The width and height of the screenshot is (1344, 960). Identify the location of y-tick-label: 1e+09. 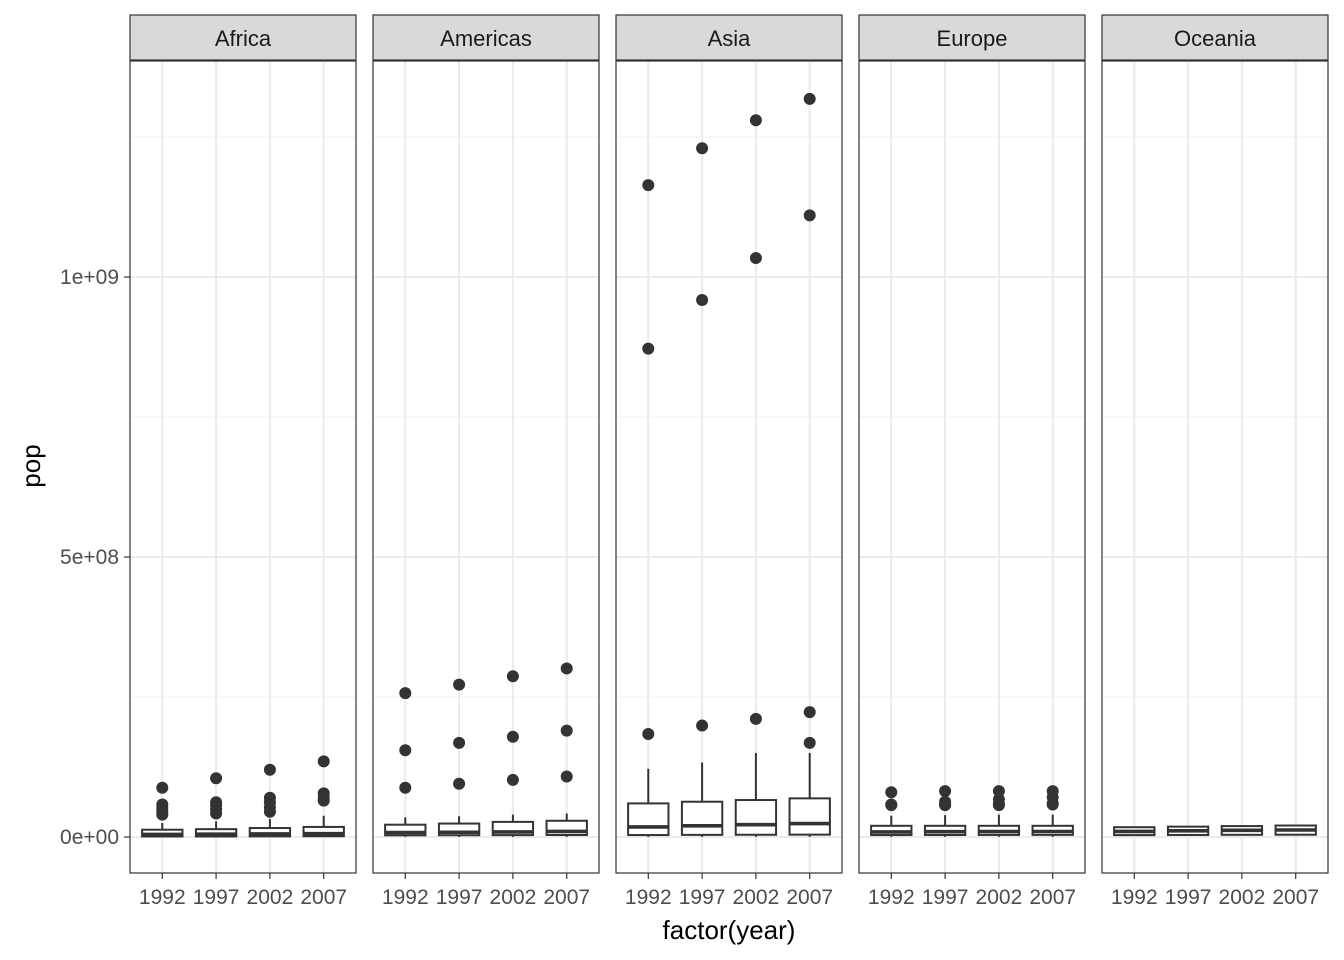
(89, 277).